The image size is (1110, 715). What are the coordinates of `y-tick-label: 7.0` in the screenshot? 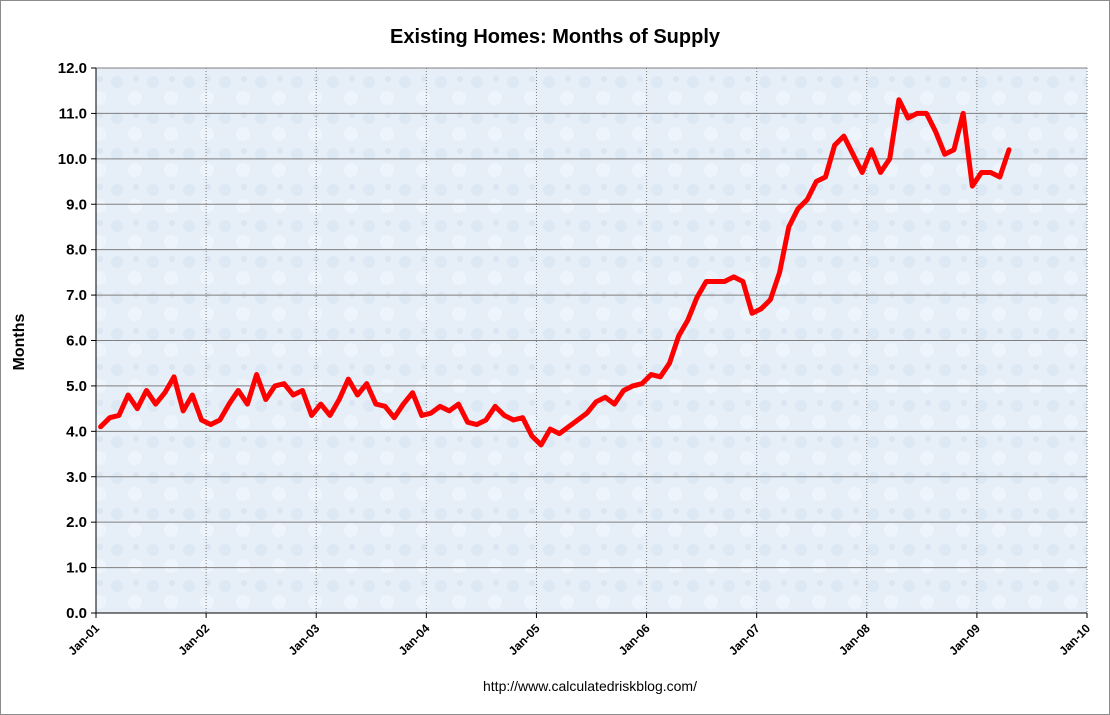 It's located at (76, 295).